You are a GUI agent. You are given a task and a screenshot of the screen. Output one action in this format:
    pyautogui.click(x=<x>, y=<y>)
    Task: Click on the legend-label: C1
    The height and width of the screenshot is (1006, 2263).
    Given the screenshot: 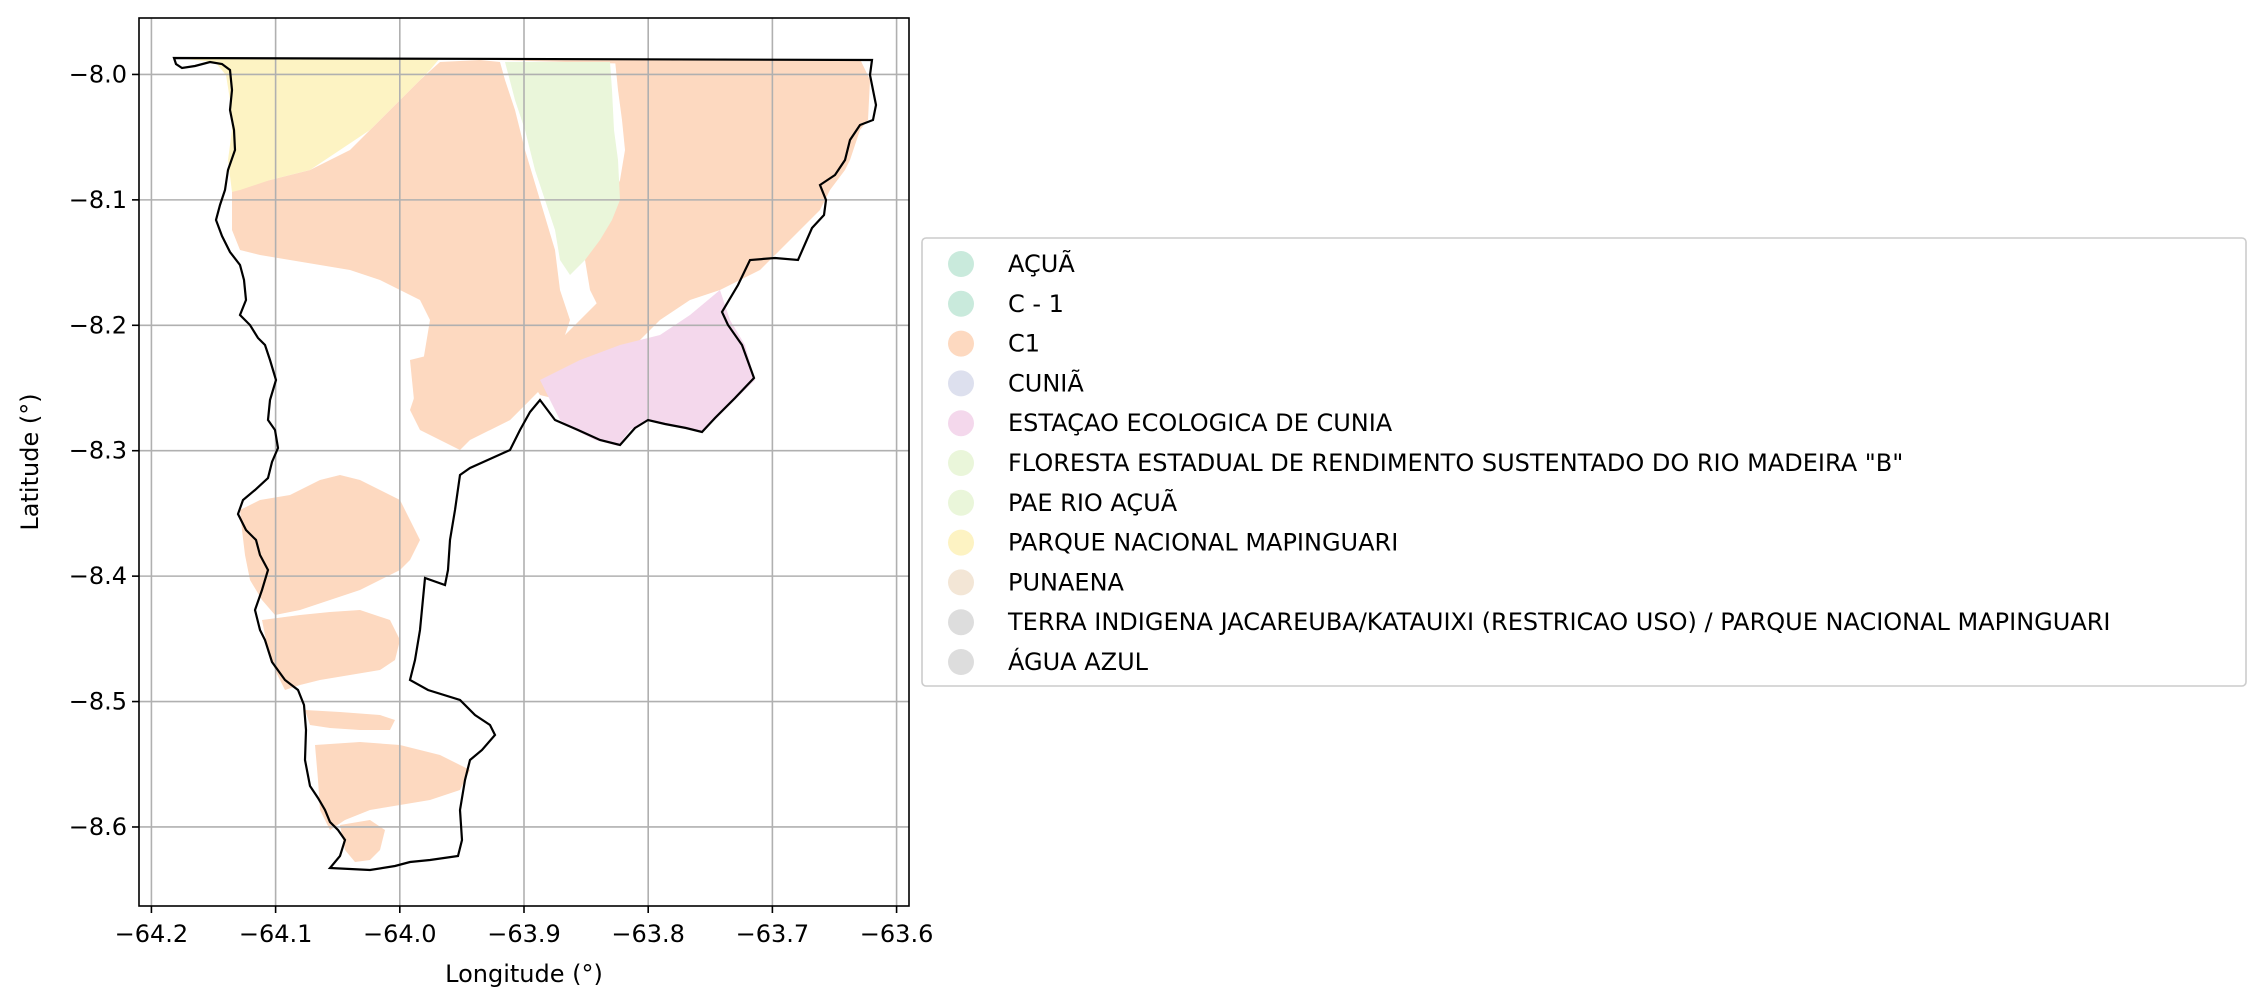 What is the action you would take?
    pyautogui.click(x=1024, y=344)
    